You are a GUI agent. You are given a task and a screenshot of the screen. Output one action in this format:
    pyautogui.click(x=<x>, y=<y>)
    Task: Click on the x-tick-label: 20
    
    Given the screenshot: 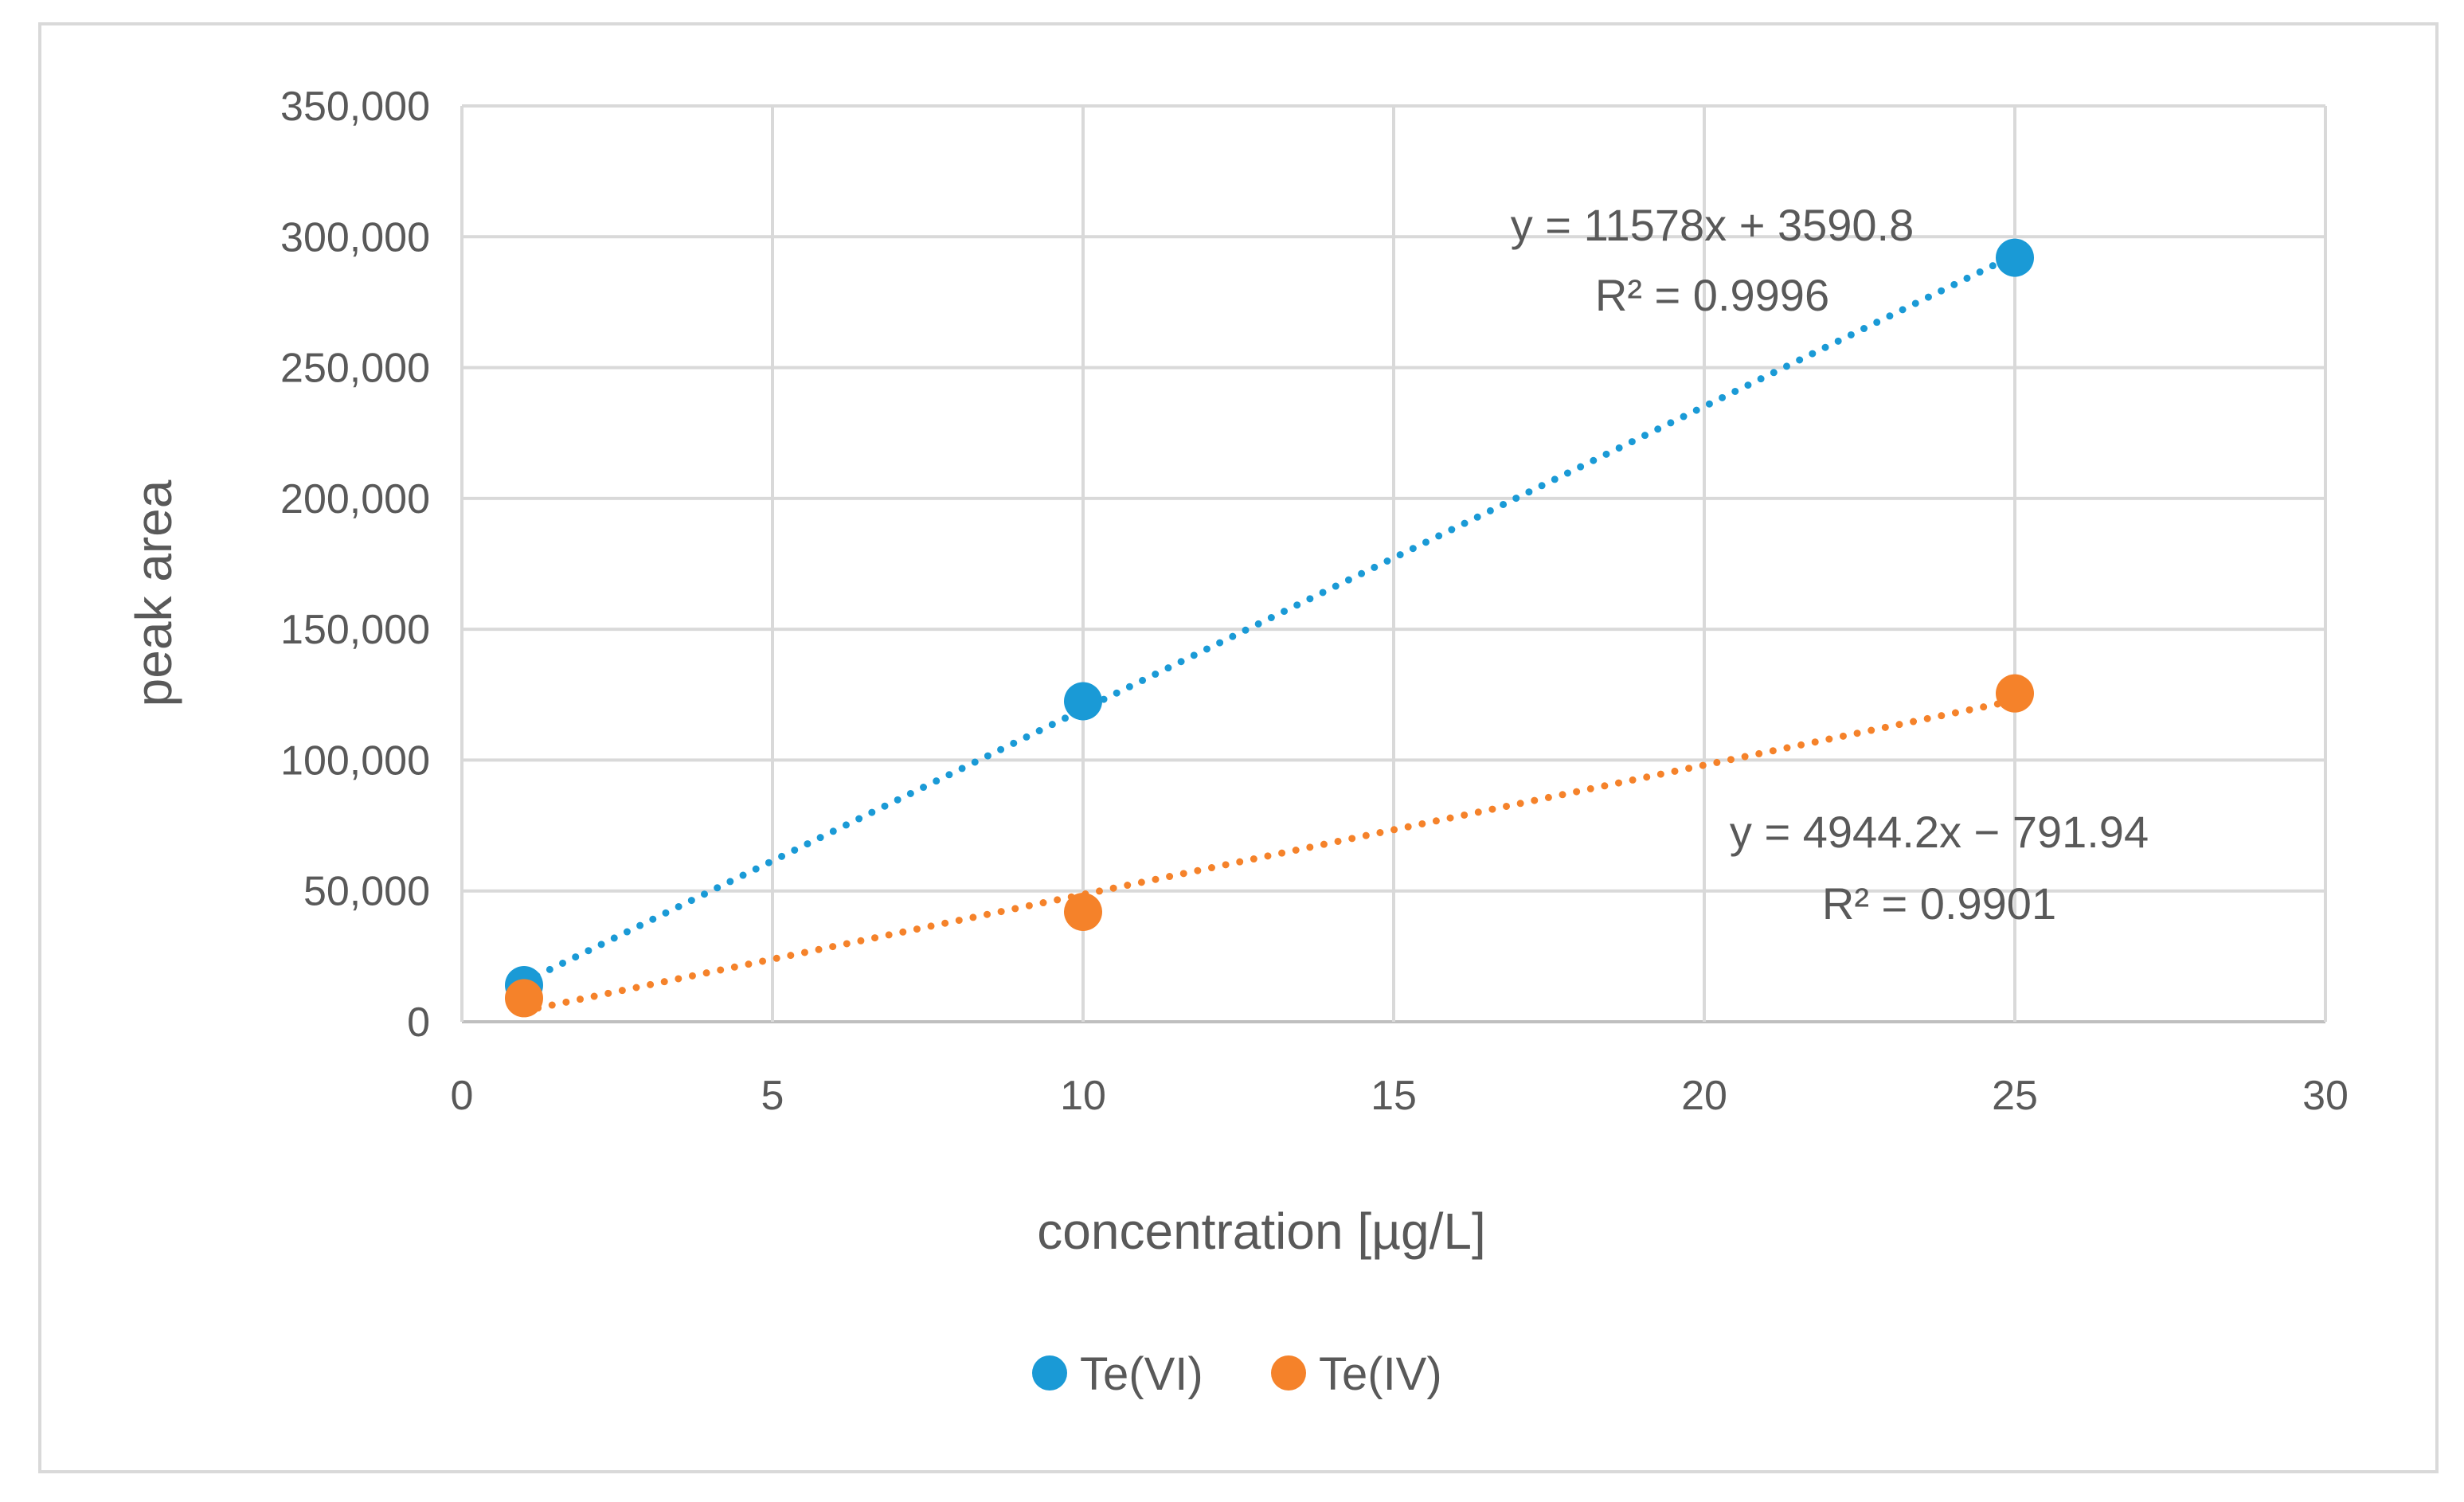 What is the action you would take?
    pyautogui.click(x=1704, y=1096)
    